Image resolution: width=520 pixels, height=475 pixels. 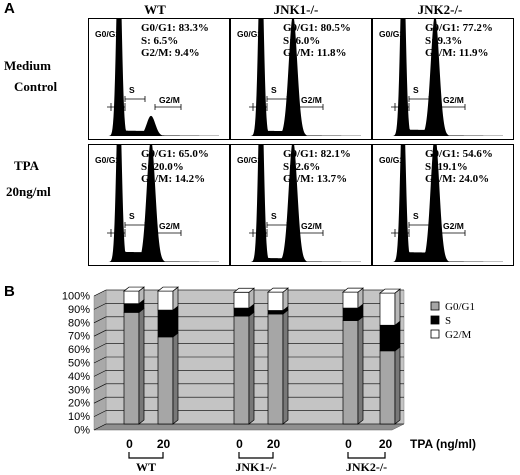 What do you see at coordinates (36, 86) in the screenshot?
I see `row-label-control: Control` at bounding box center [36, 86].